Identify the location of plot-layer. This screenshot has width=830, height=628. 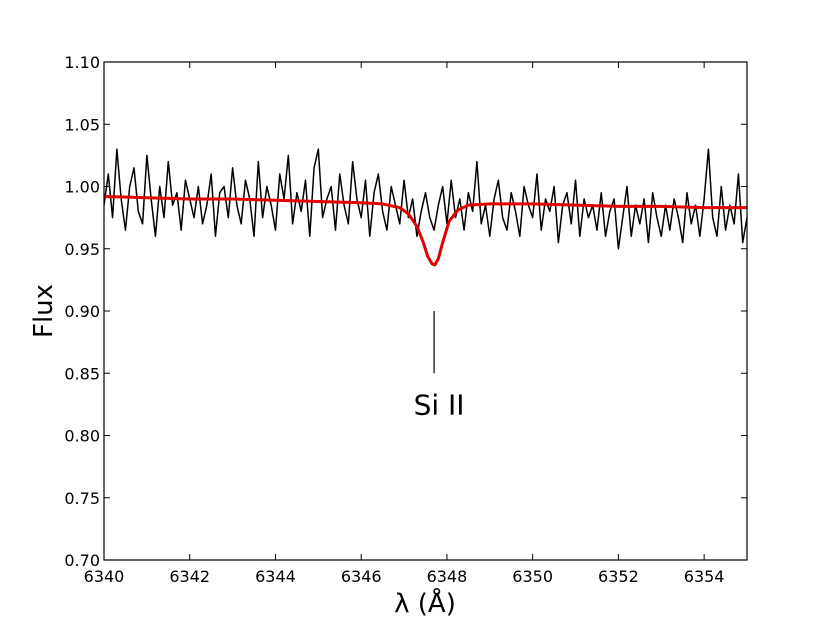
(425, 207).